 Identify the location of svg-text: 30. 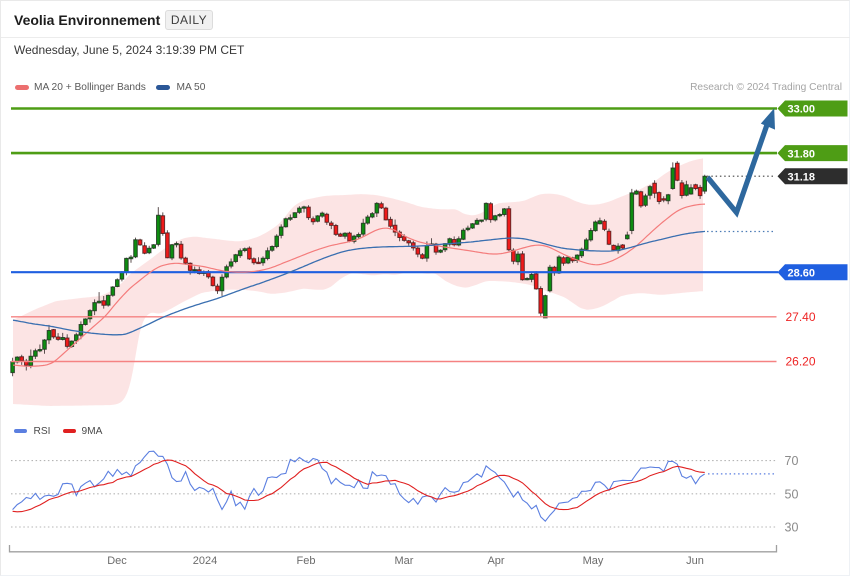
(792, 528).